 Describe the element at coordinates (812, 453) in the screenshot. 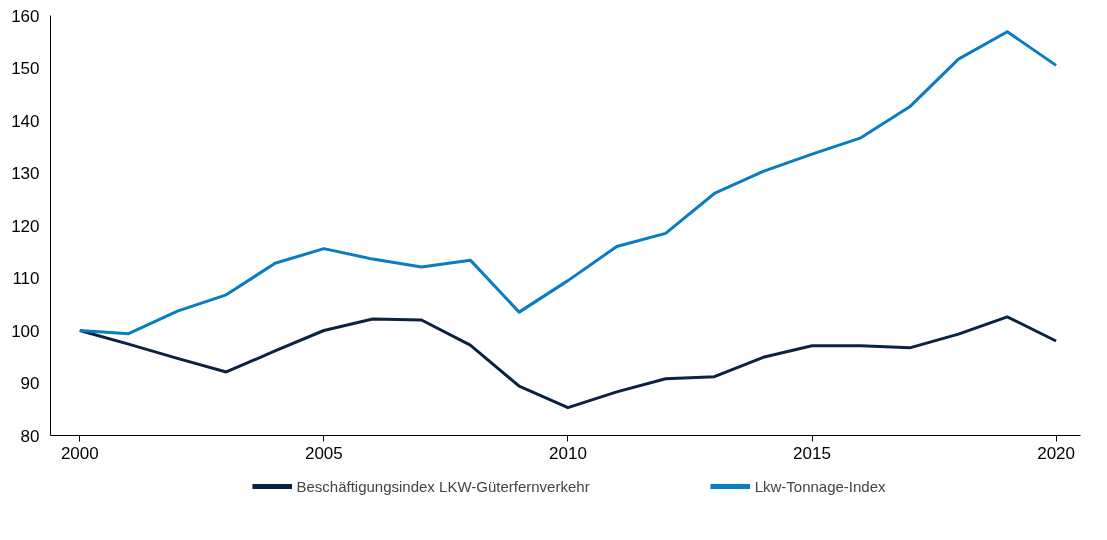

I see `x-tick-label: 2015` at that location.